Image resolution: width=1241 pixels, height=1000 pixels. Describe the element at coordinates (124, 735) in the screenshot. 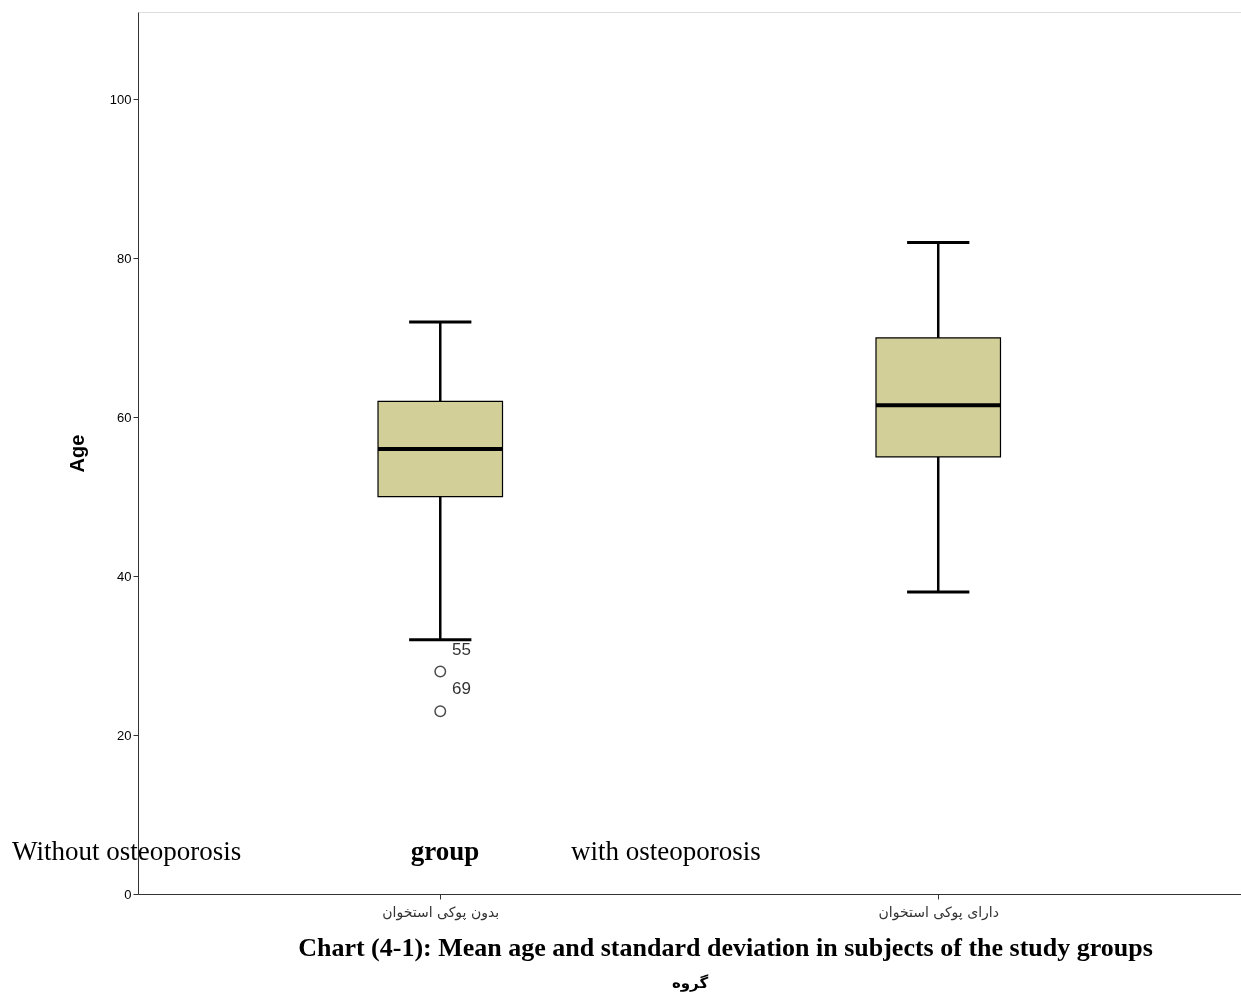

I see `y-tick-label: 20` at that location.